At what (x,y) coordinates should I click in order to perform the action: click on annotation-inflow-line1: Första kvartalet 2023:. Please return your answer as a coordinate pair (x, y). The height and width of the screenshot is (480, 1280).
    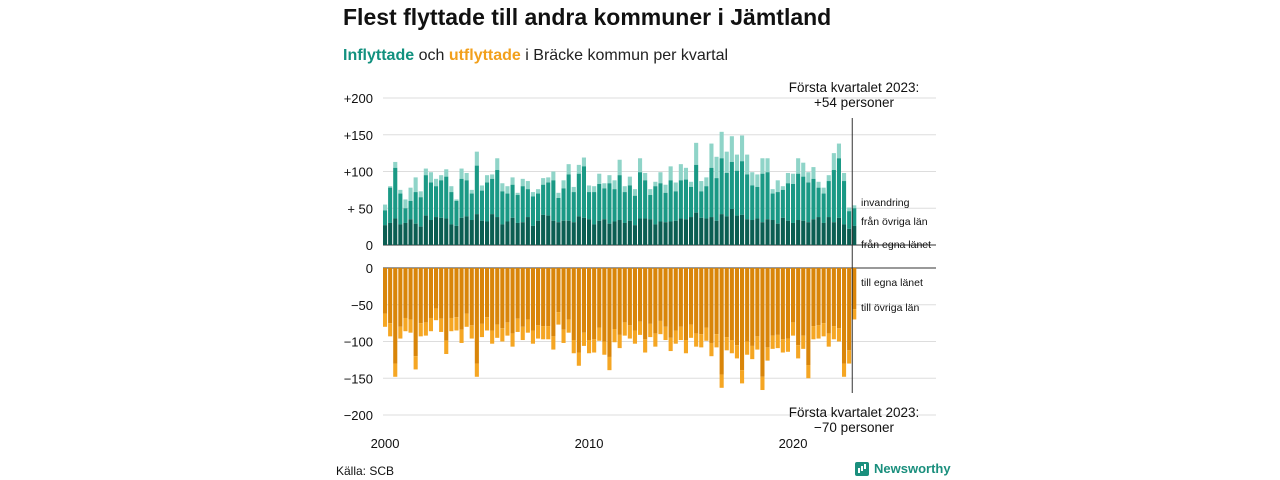
    Looking at the image, I should click on (854, 87).